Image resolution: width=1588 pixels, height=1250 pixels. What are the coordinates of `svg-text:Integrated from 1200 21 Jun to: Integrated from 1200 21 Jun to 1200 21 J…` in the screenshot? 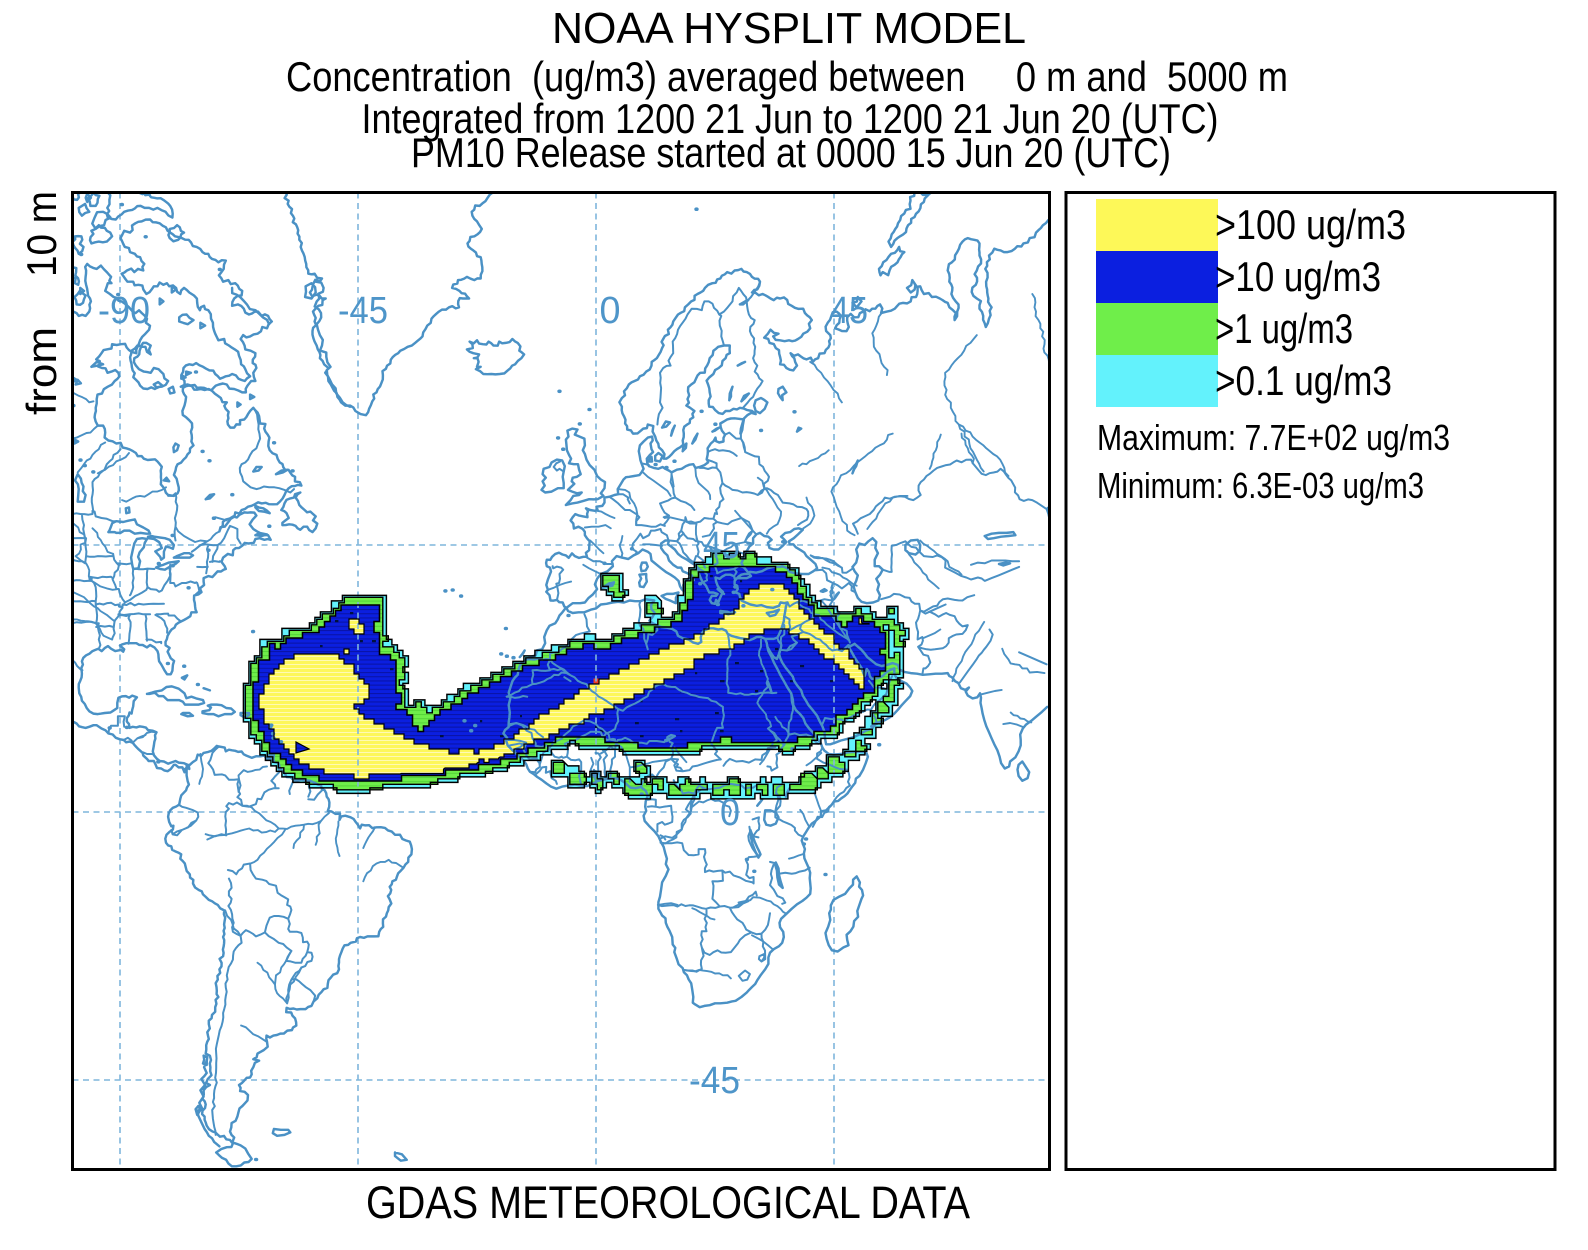 It's located at (790, 118).